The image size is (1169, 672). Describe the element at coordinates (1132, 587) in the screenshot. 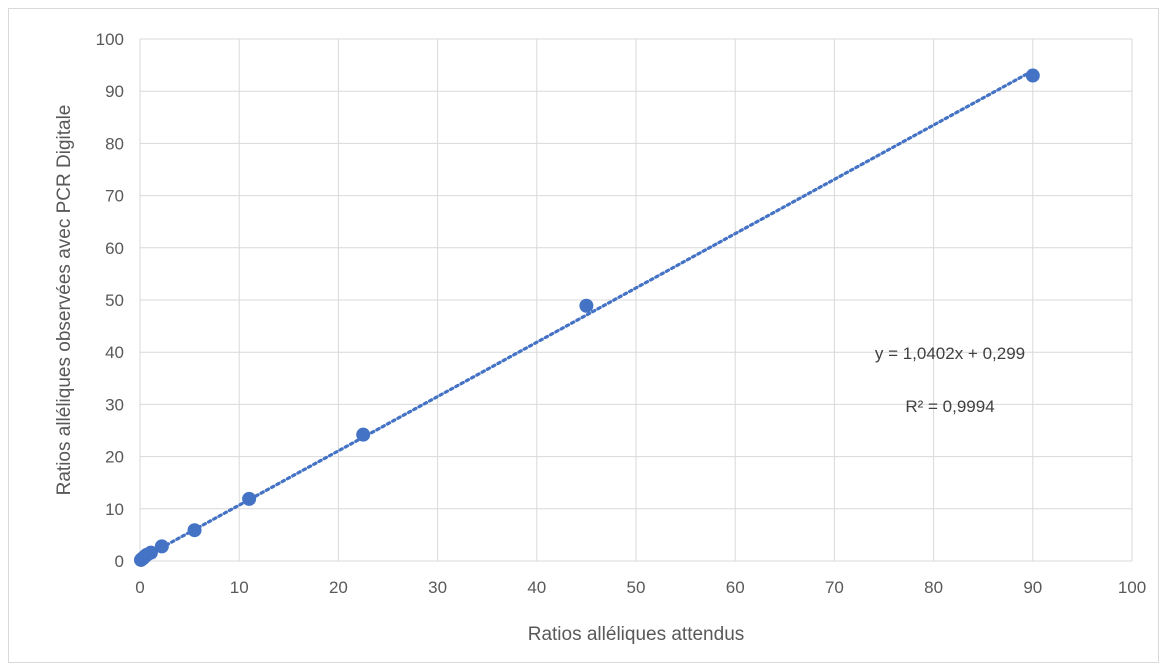

I see `x-tick-label: 100` at that location.